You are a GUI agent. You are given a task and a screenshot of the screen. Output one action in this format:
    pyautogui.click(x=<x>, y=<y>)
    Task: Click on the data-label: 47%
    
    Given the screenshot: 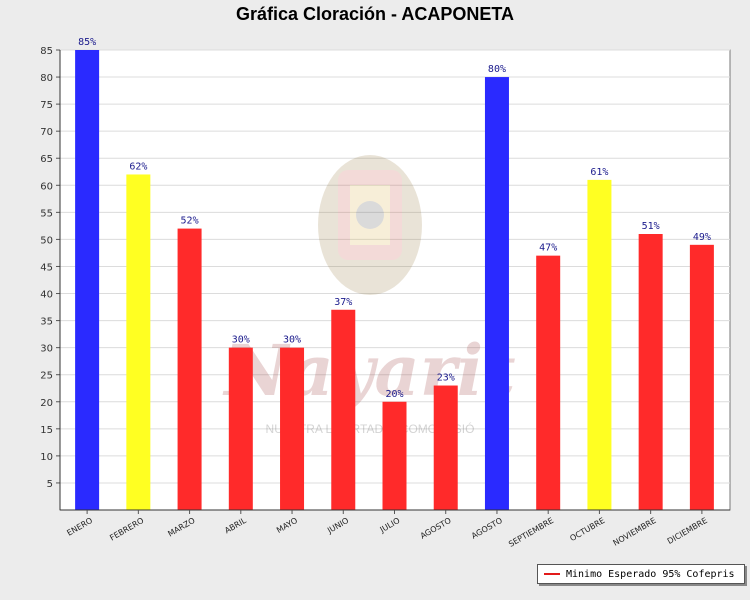 What is the action you would take?
    pyautogui.click(x=548, y=248)
    